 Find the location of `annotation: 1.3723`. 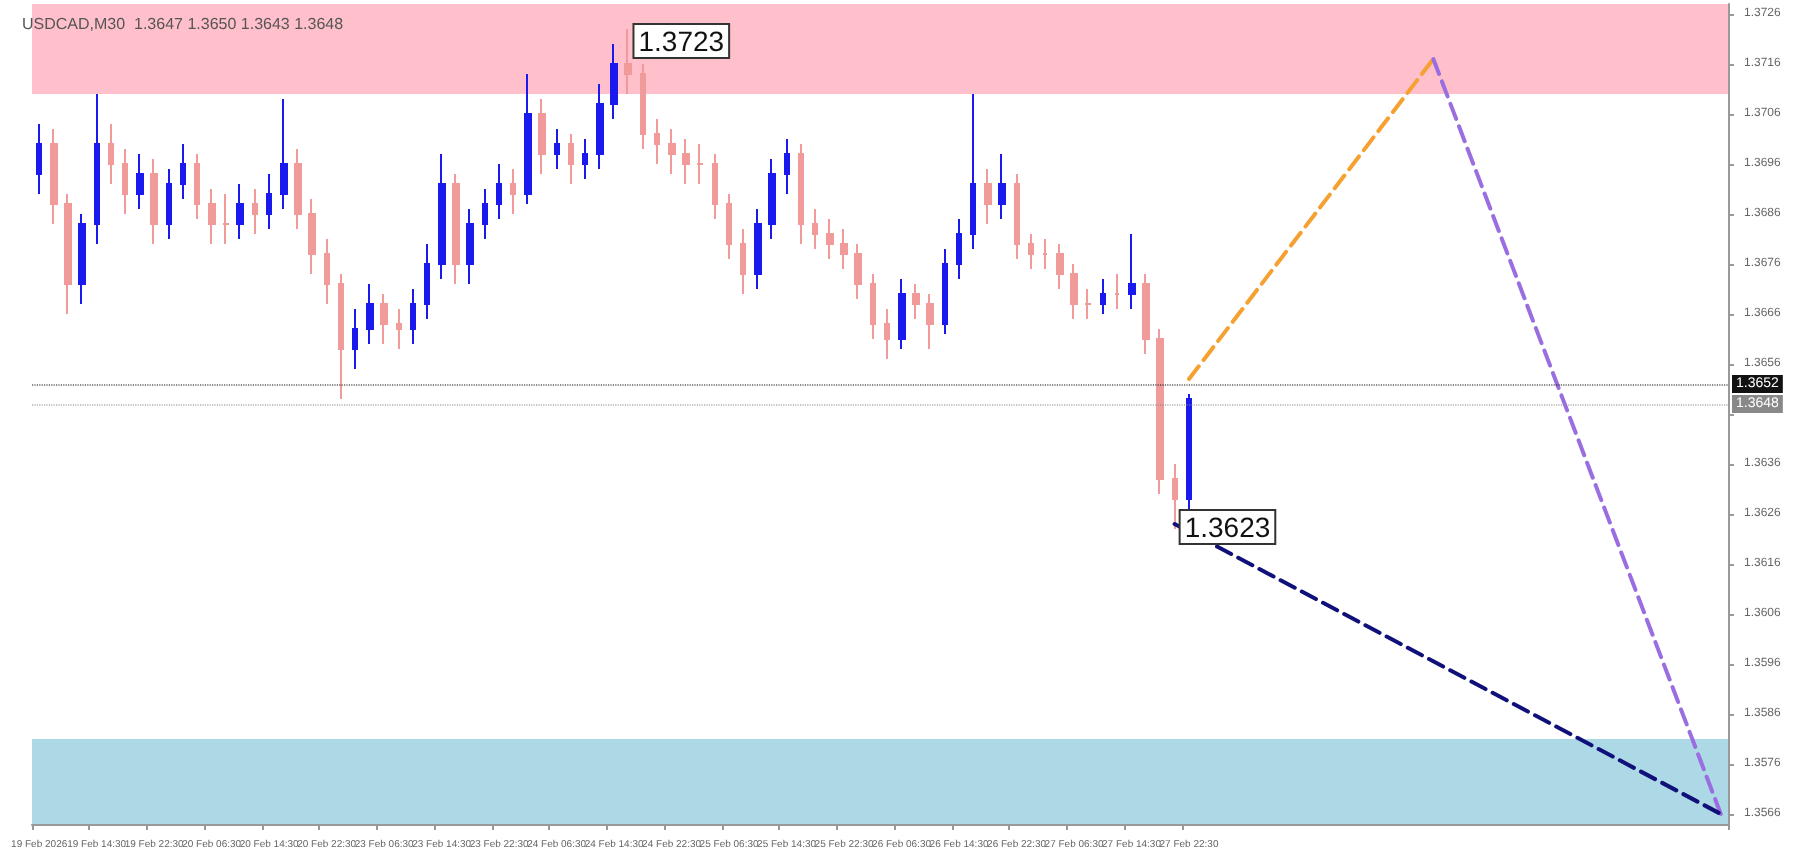

annotation: 1.3723 is located at coordinates (681, 41).